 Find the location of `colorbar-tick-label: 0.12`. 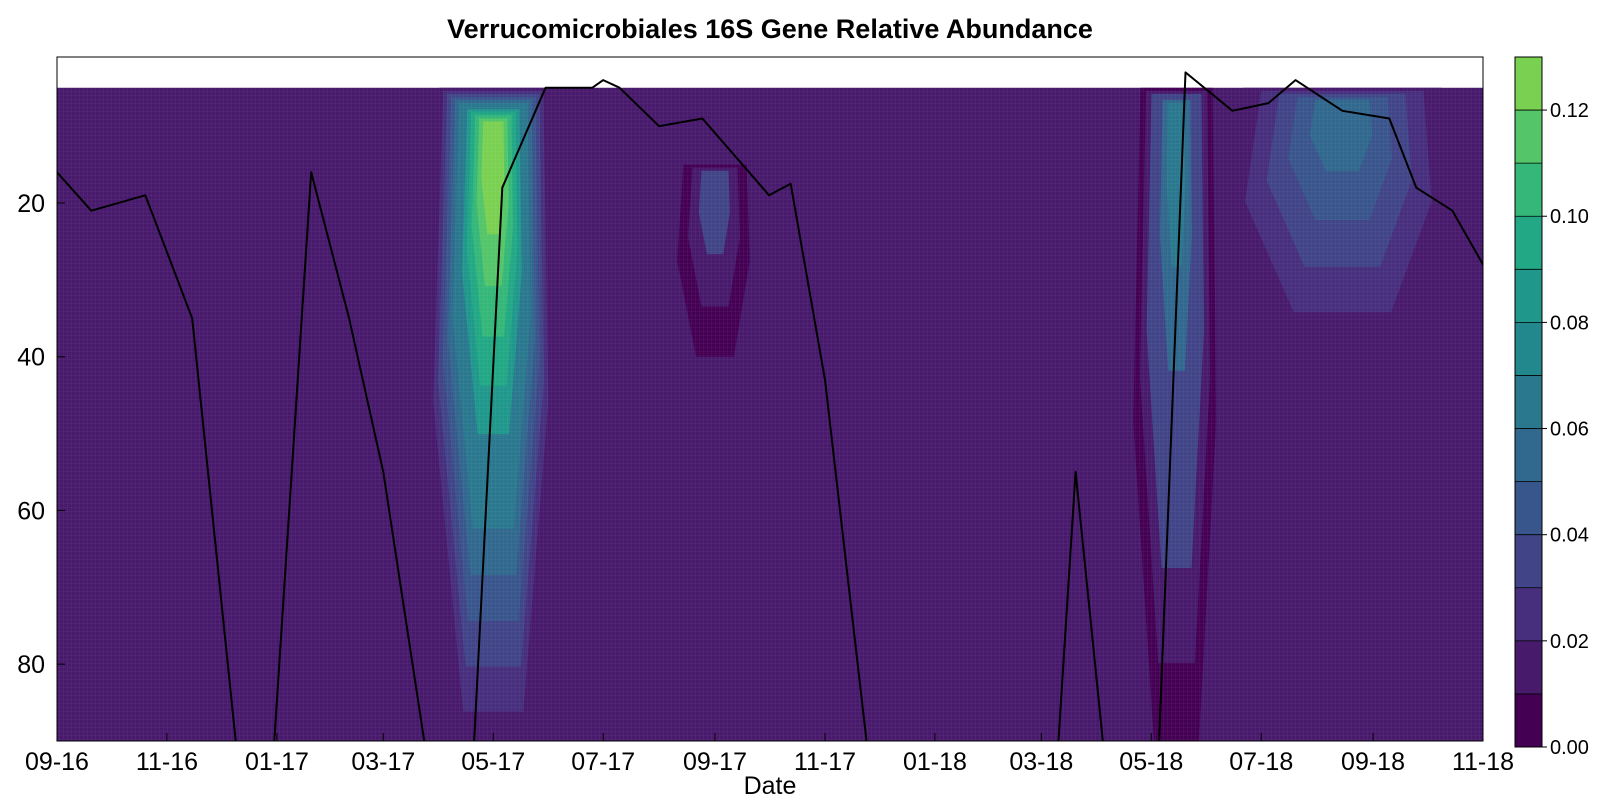

colorbar-tick-label: 0.12 is located at coordinates (1569, 111).